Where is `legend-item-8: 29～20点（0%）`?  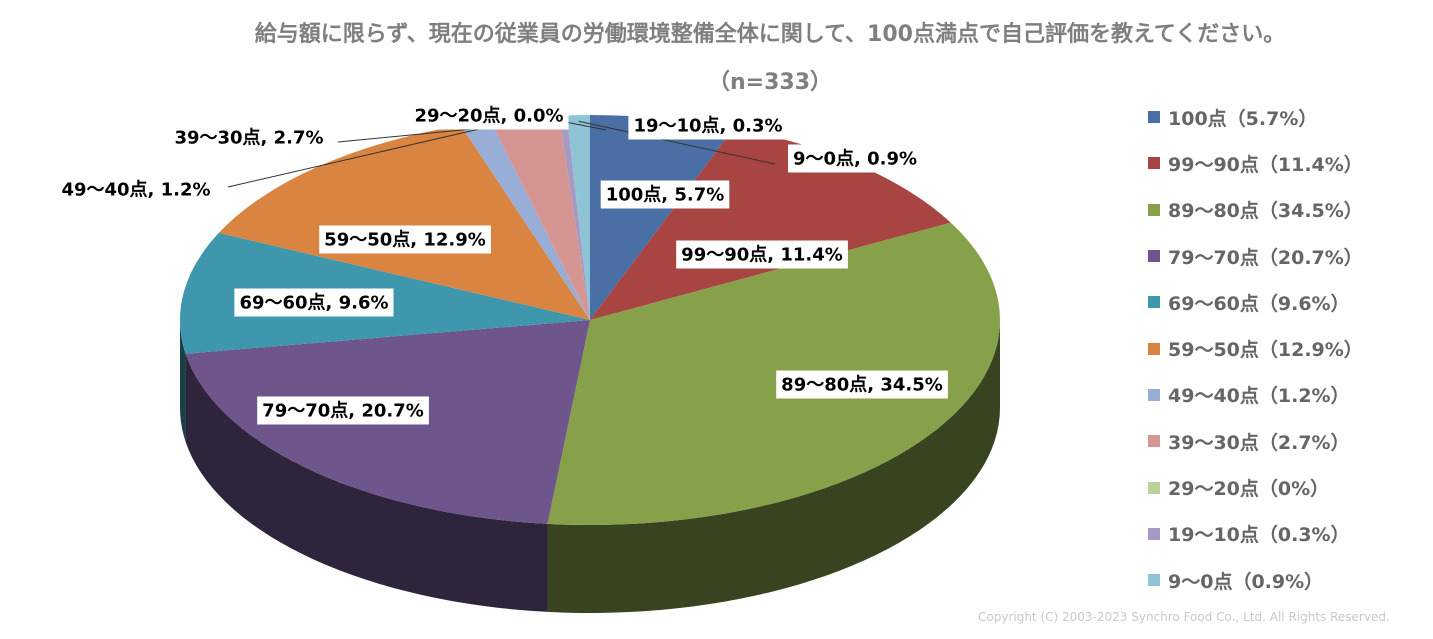 legend-item-8: 29～20点（0%） is located at coordinates (1255, 487).